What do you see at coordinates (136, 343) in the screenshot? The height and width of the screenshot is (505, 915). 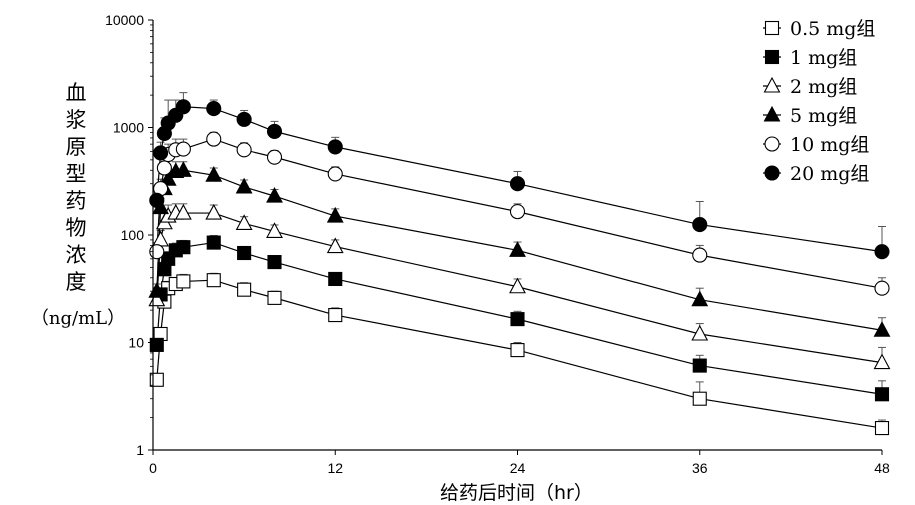 I see `y-tick-label: 10` at bounding box center [136, 343].